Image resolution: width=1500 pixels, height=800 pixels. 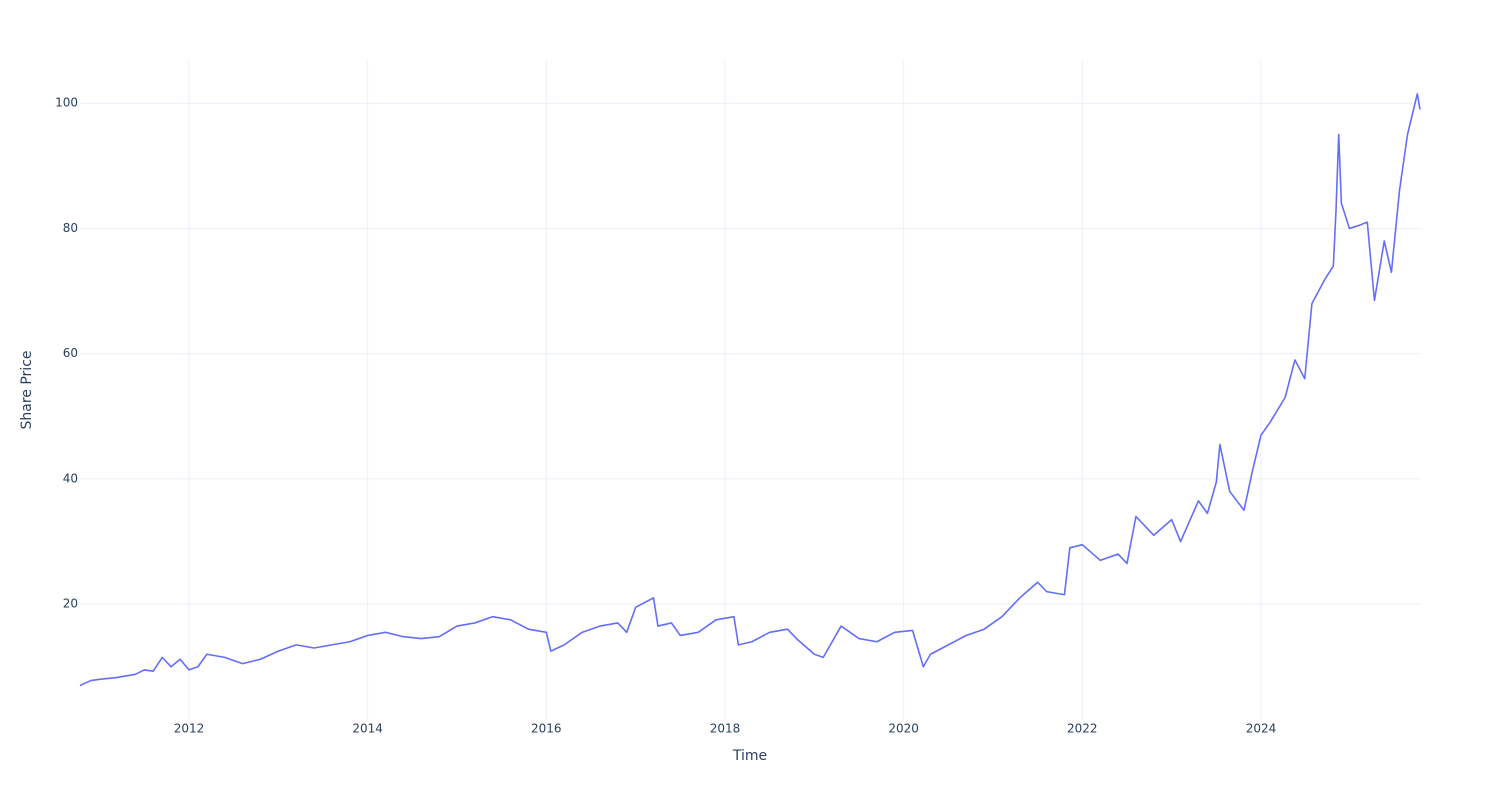 What do you see at coordinates (546, 729) in the screenshot?
I see `x-tick-label: 2016` at bounding box center [546, 729].